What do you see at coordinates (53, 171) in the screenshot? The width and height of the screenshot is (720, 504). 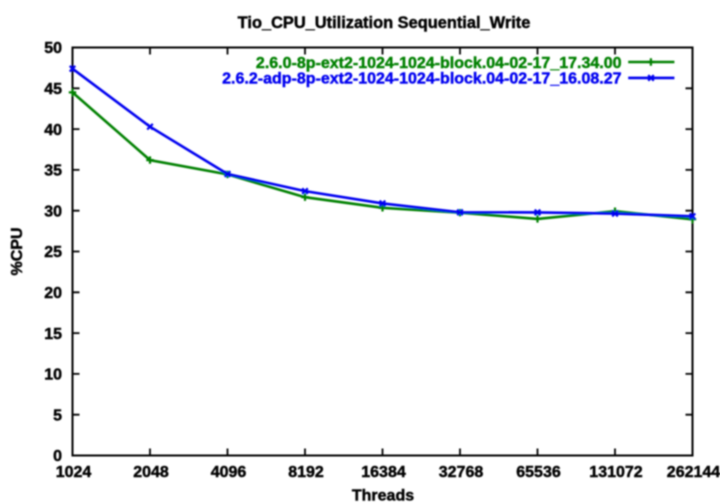 I see `svg-text: 35` at bounding box center [53, 171].